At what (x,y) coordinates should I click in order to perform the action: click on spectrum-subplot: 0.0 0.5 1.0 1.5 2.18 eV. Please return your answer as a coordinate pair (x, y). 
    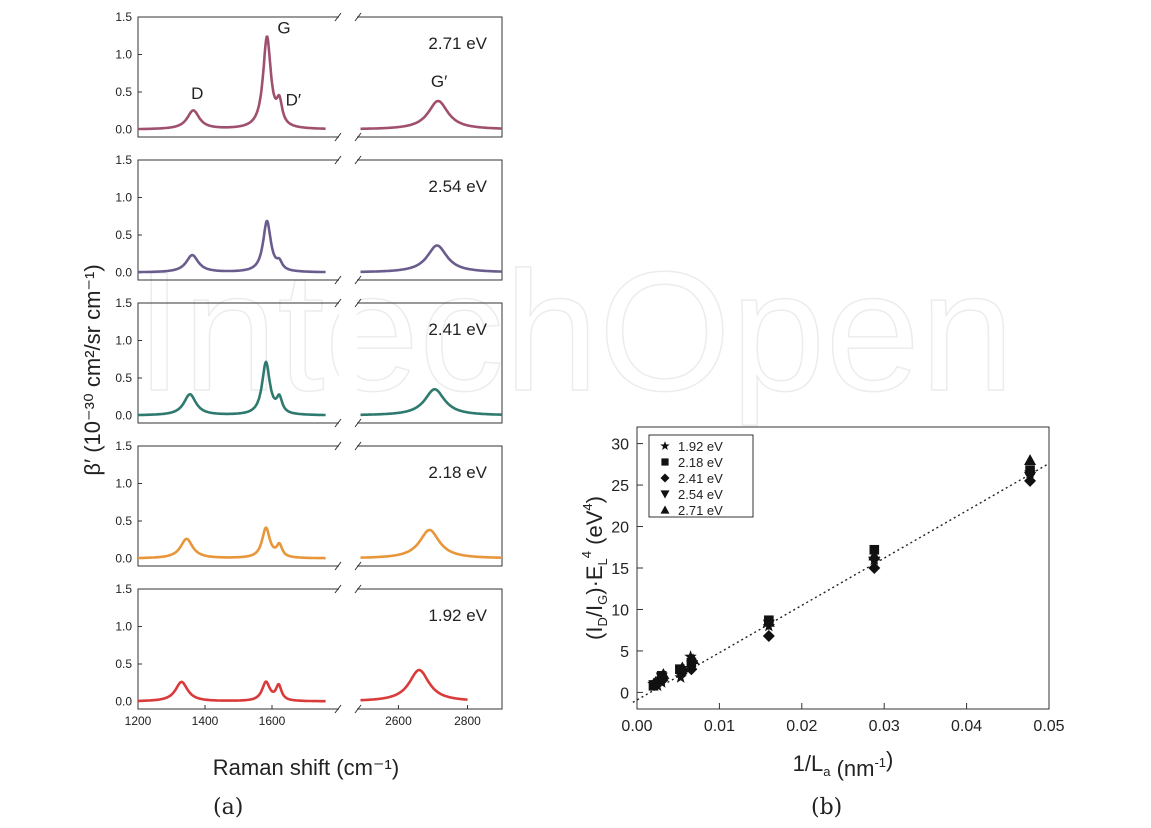
    Looking at the image, I should click on (309, 505).